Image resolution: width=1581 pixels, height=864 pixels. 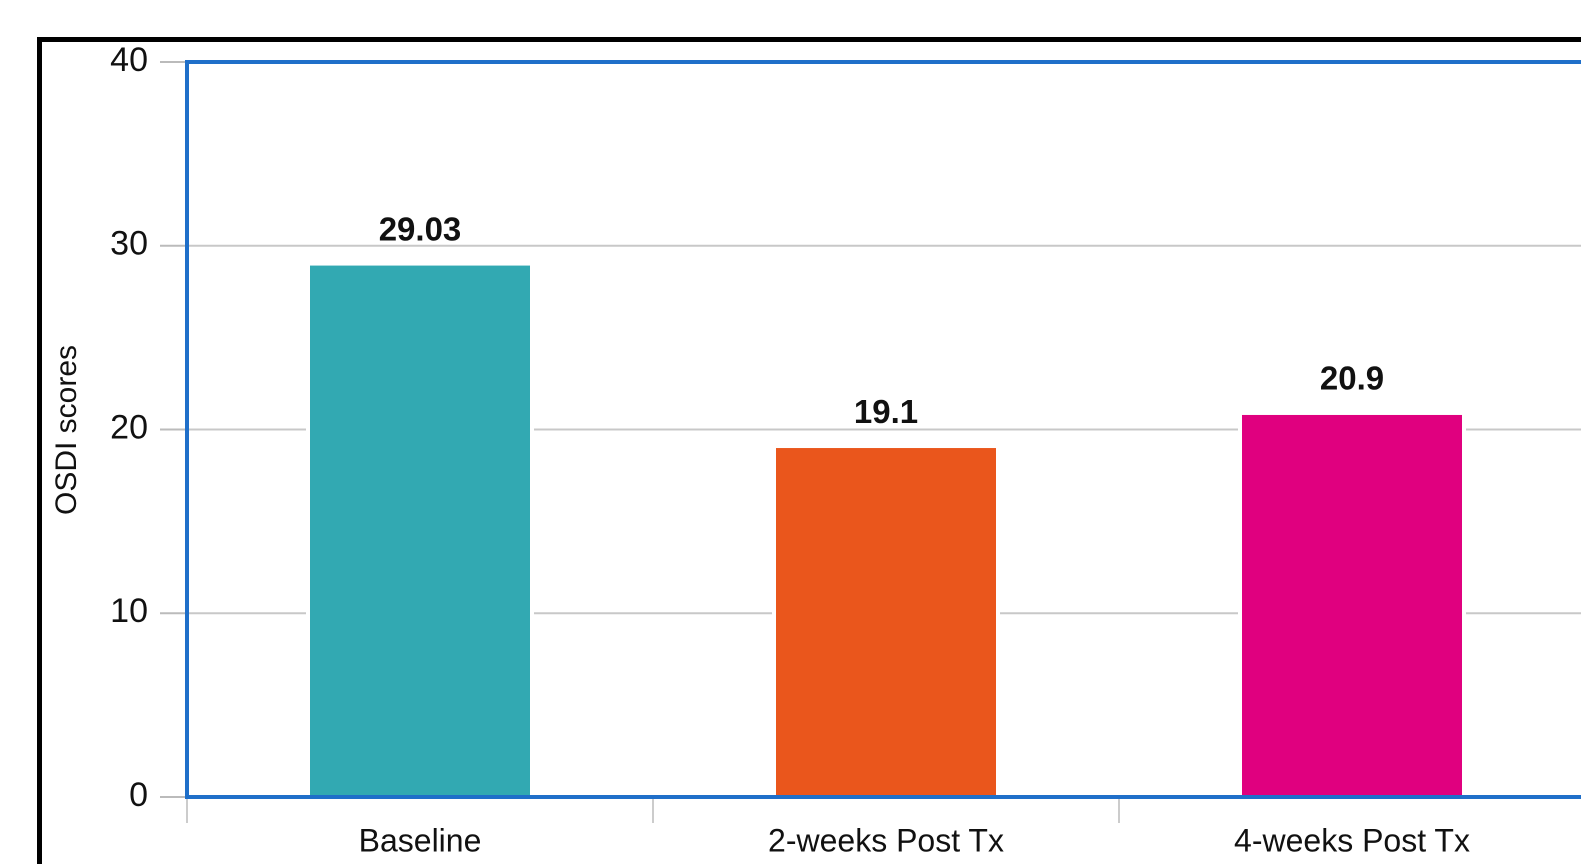 I want to click on y-tick-label: 30, so click(x=129, y=244).